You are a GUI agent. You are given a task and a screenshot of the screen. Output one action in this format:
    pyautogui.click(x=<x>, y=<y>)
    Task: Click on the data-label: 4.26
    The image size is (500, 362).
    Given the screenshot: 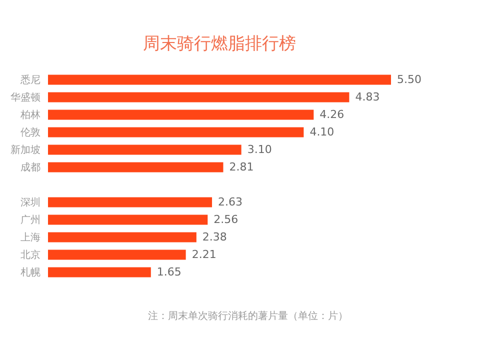 What is the action you would take?
    pyautogui.click(x=332, y=114)
    